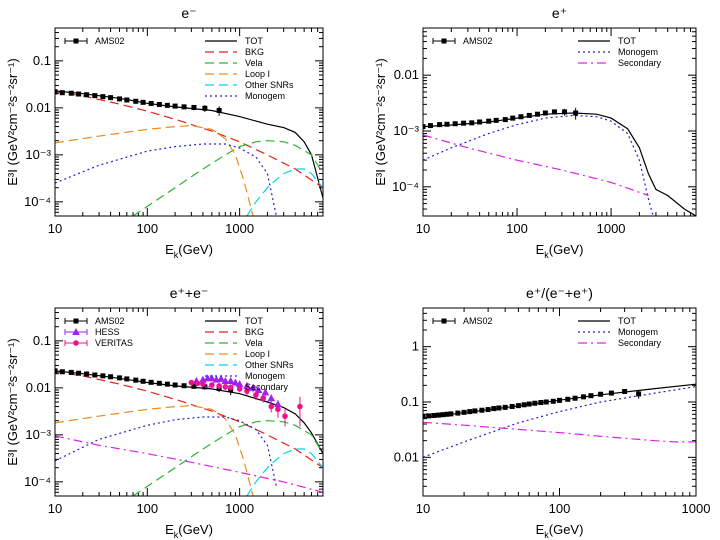 This screenshot has width=720, height=540. Describe the element at coordinates (423, 508) in the screenshot. I see `x-tick-label: 10` at that location.